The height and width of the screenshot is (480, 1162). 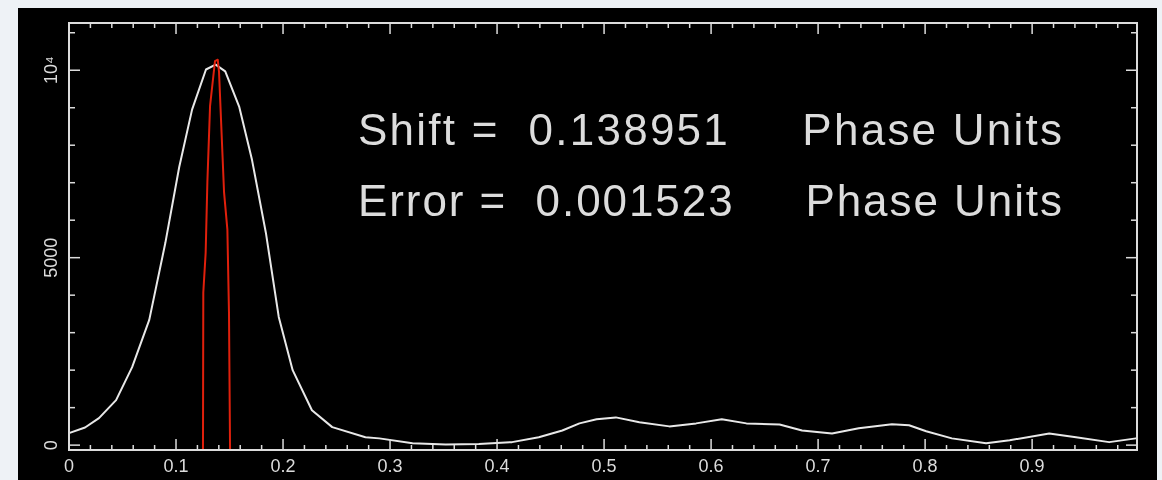 What do you see at coordinates (50, 257) in the screenshot?
I see `y-tick-label: 5000` at bounding box center [50, 257].